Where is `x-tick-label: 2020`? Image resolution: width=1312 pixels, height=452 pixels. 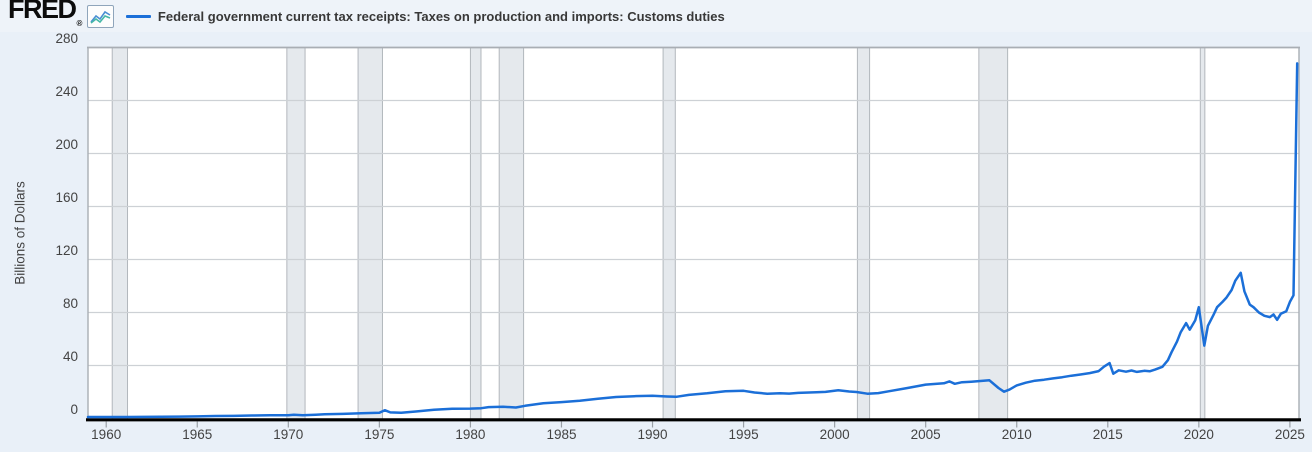 x-tick-label: 2020 is located at coordinates (1198, 434).